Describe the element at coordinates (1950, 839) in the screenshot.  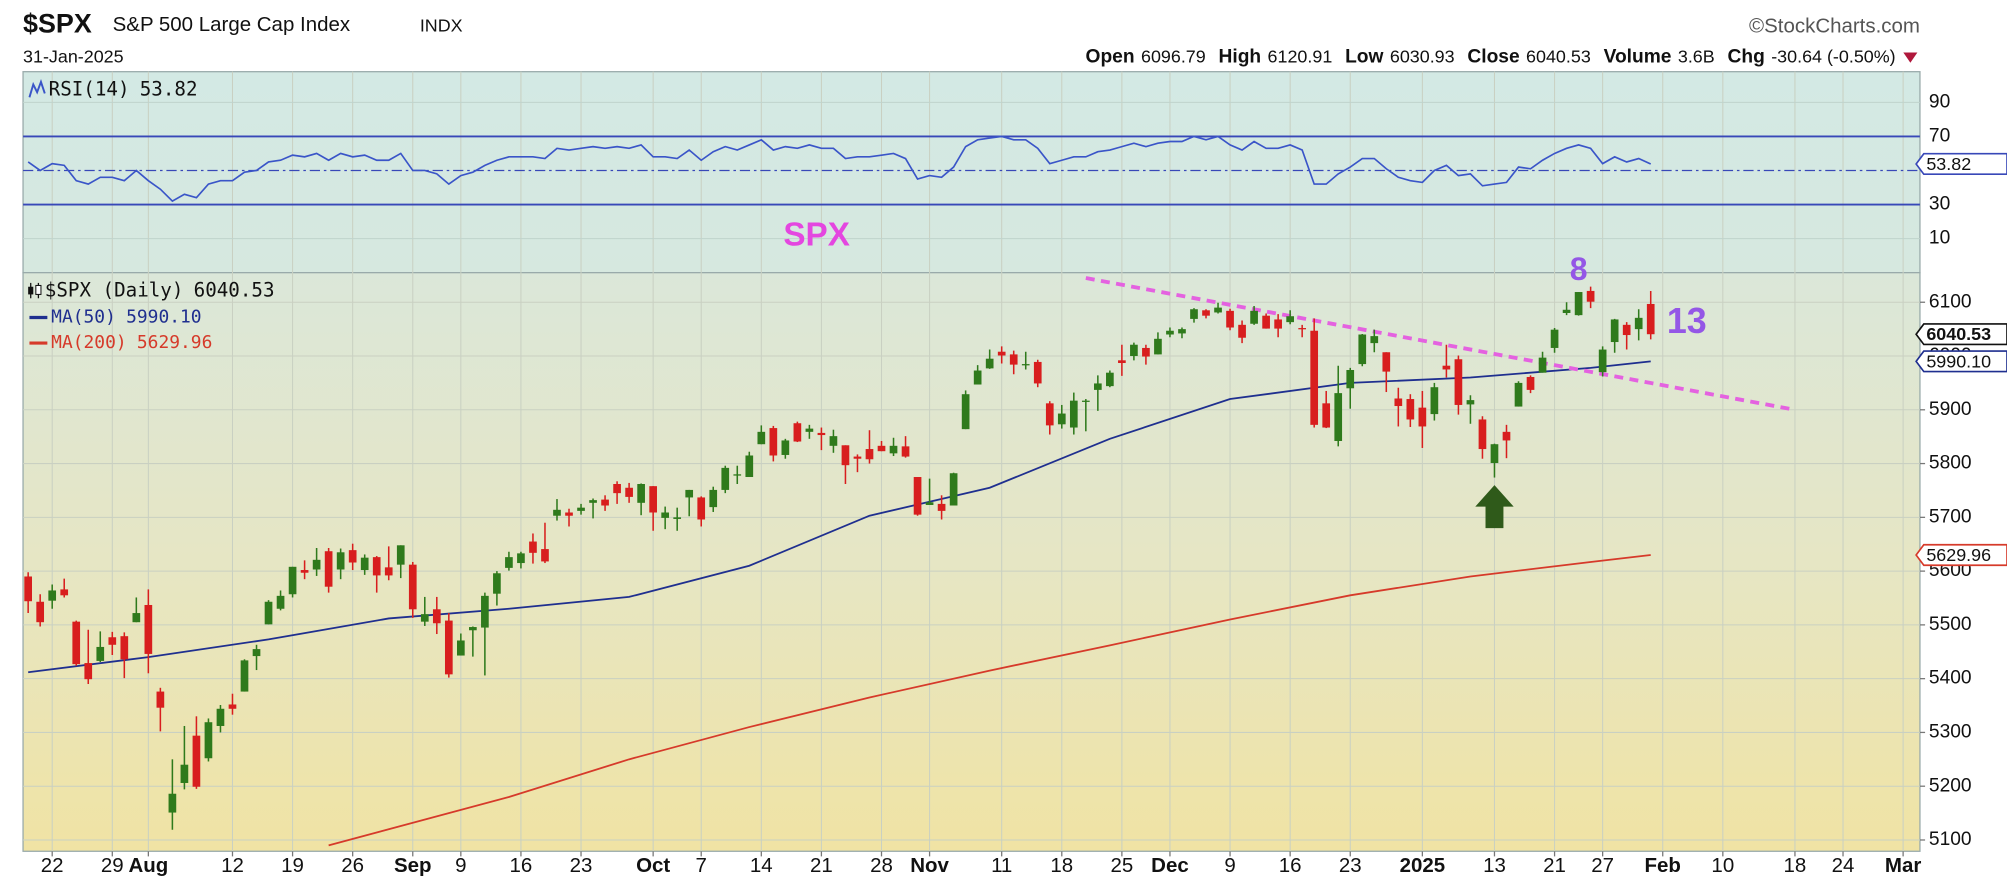
I see `y-tick-label: 5100` at that location.